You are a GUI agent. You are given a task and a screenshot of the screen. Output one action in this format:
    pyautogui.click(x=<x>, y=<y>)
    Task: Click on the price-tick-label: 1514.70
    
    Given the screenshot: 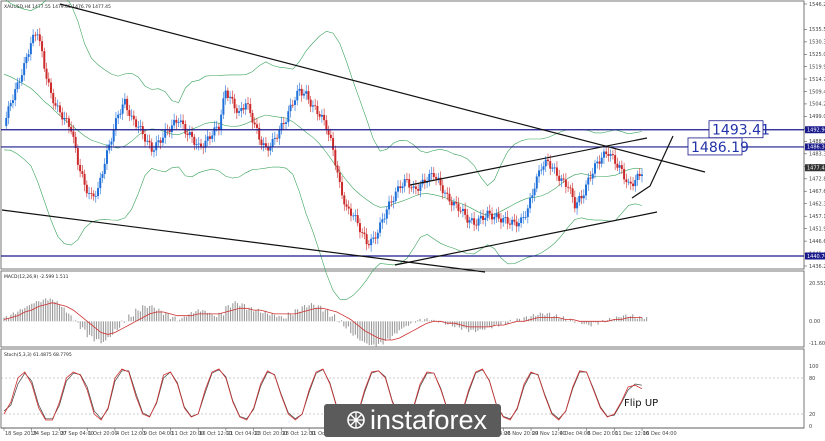 What is the action you would take?
    pyautogui.click(x=817, y=80)
    